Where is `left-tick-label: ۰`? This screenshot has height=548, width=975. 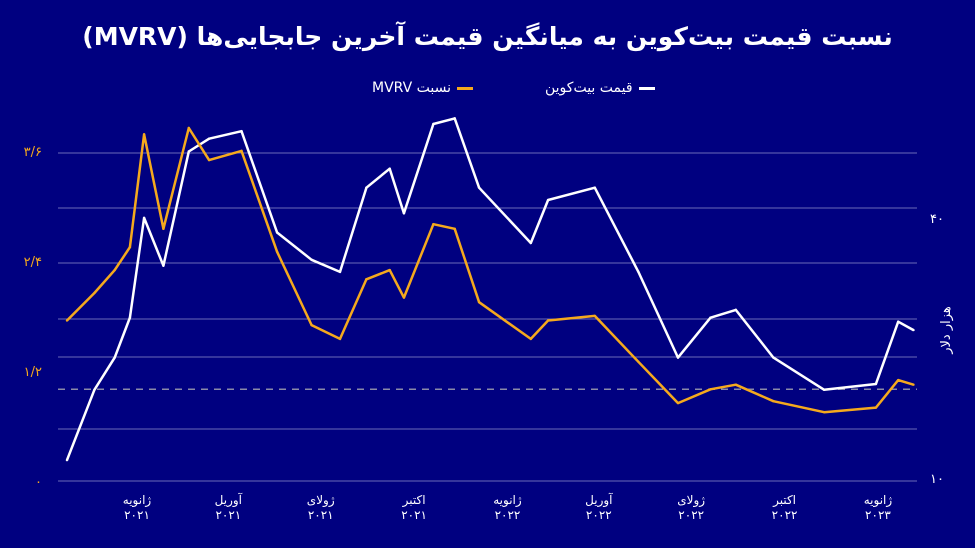
left-tick-label: ۰ is located at coordinates (38, 482).